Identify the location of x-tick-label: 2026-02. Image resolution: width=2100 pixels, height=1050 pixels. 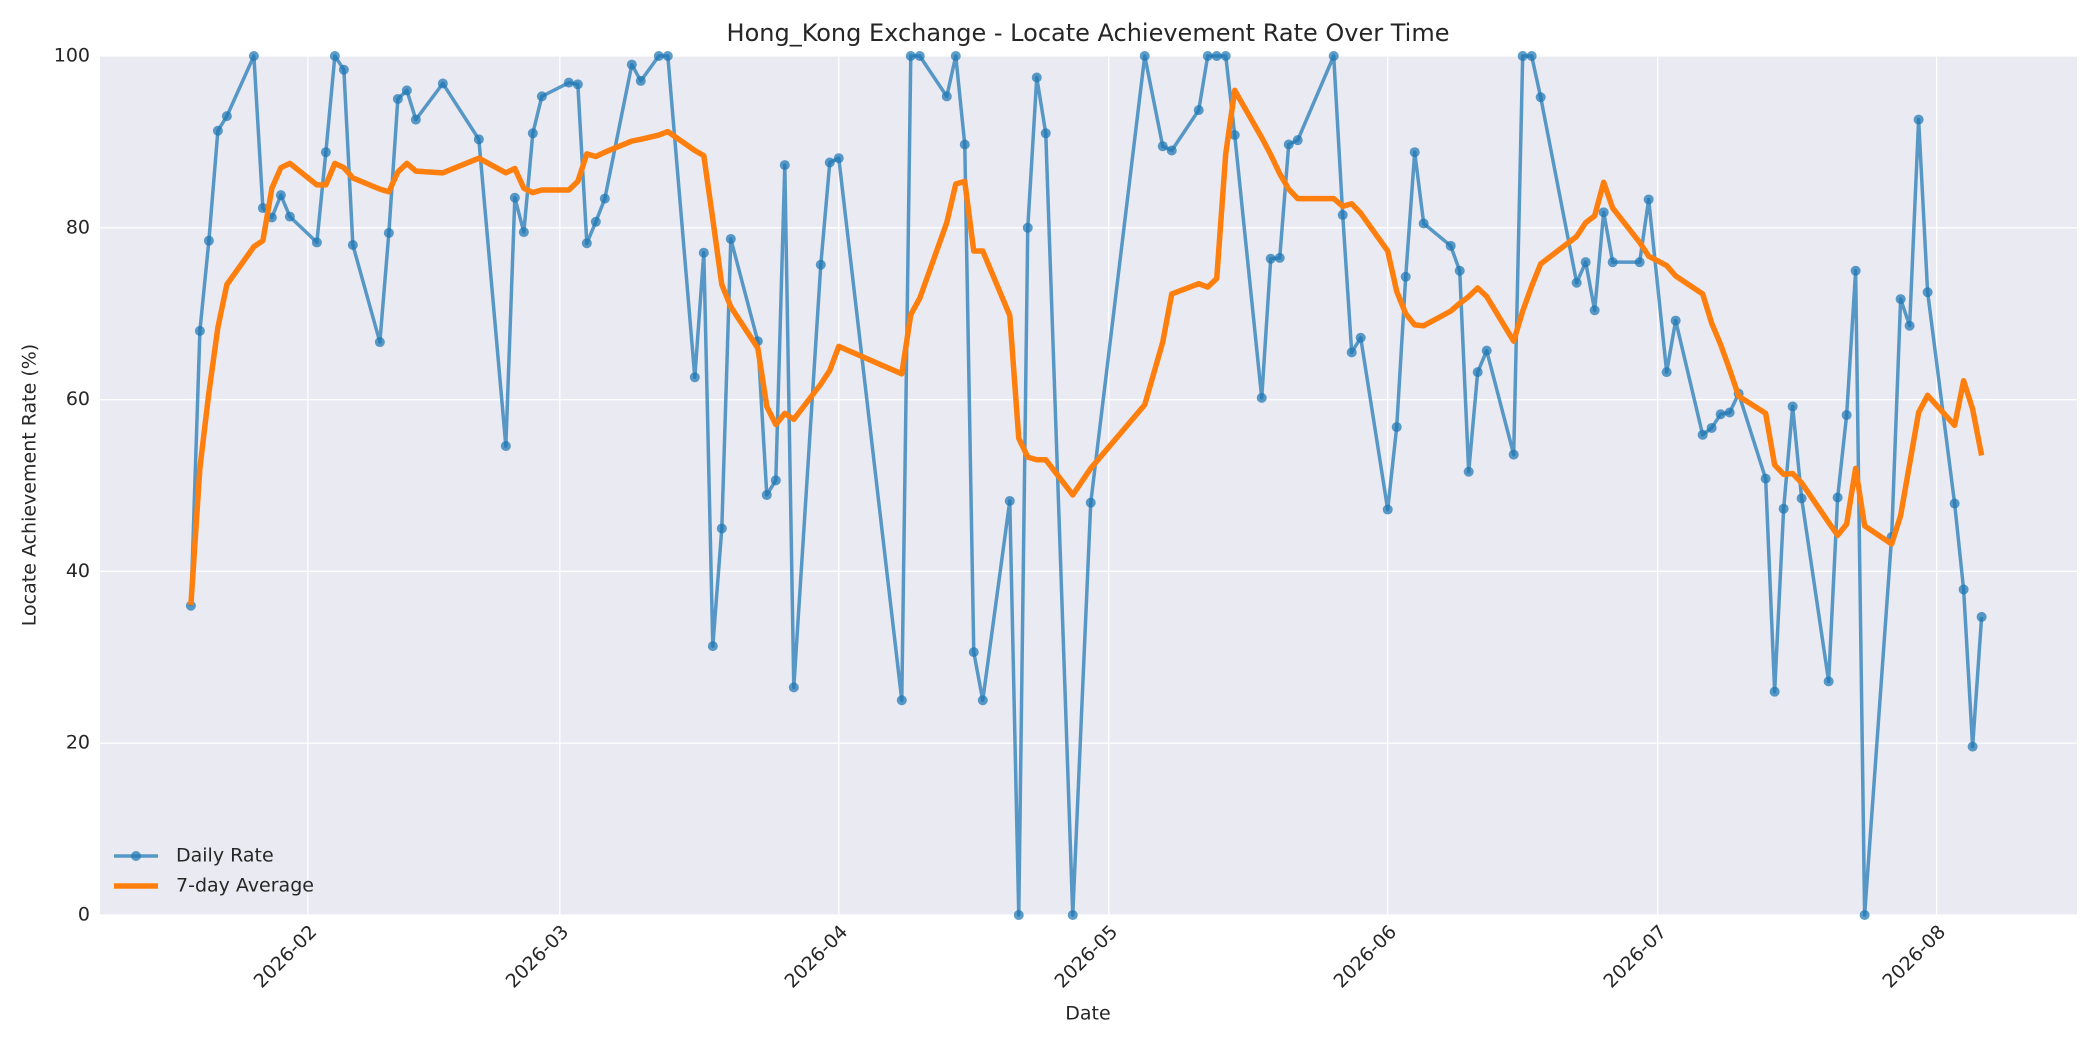
(286, 957).